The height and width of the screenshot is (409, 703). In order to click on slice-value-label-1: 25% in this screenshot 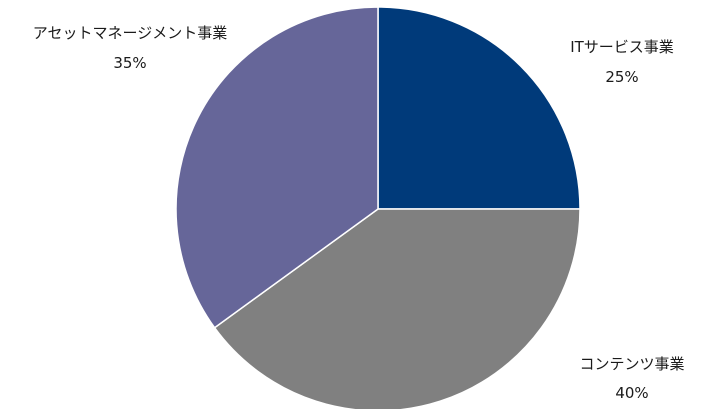, I will do `click(621, 77)`.